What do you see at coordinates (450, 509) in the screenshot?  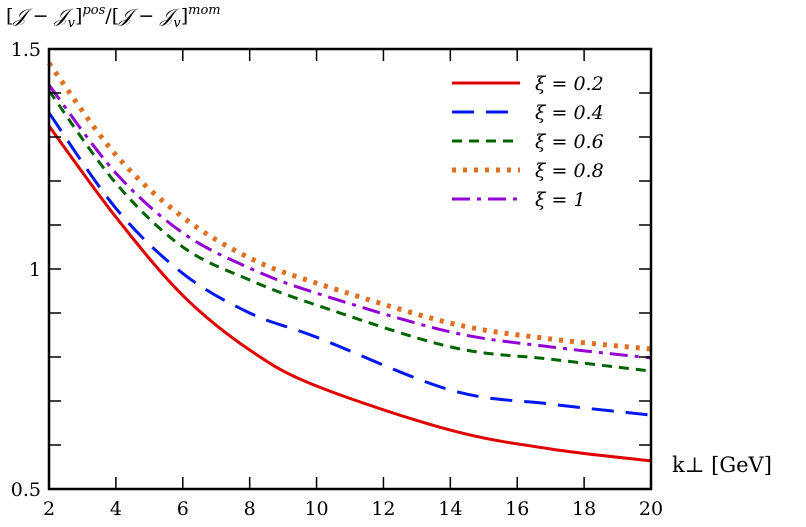 I see `x-tick-label: 14` at bounding box center [450, 509].